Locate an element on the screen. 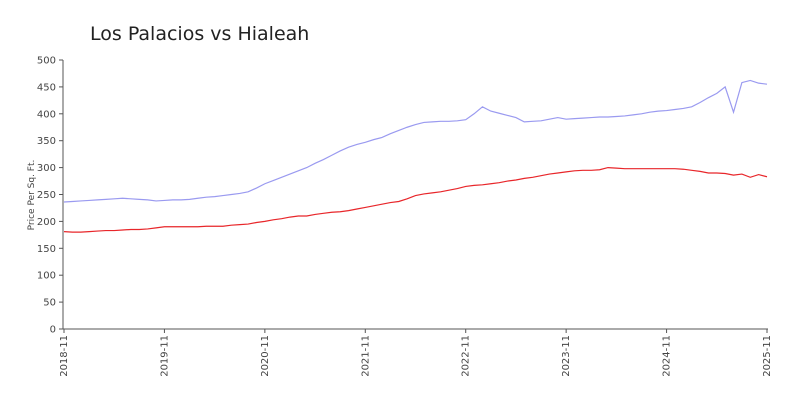 Image resolution: width=800 pixels, height=400 pixels. y-tick-label: 200 is located at coordinates (46, 222).